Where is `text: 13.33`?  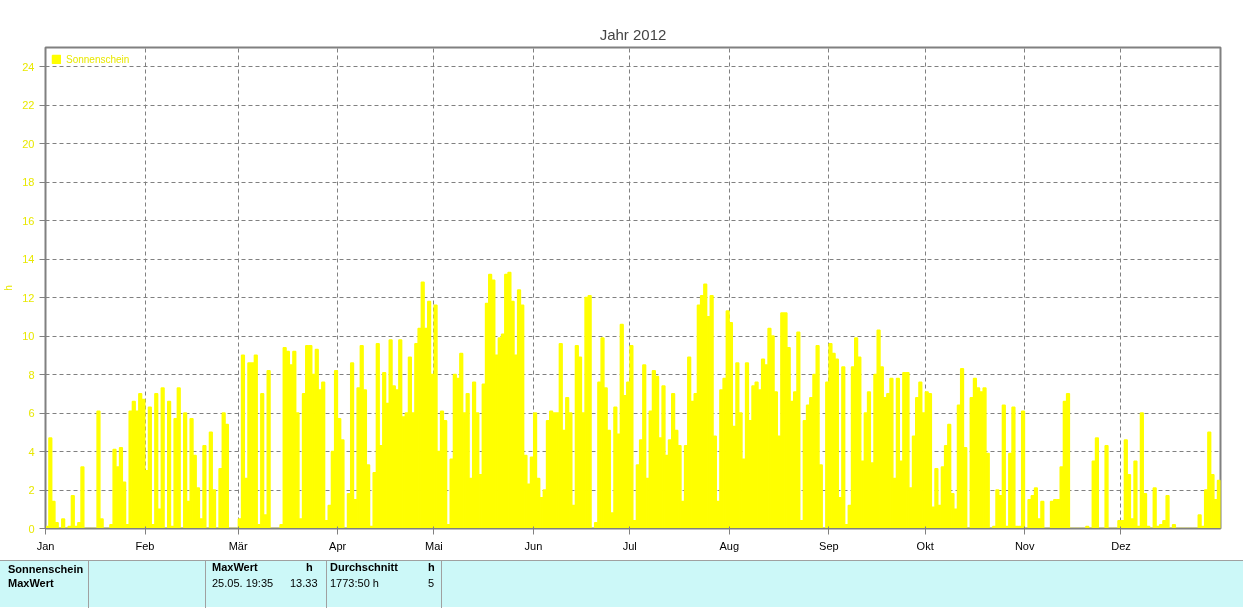
text: 13.33 is located at coordinates (304, 583).